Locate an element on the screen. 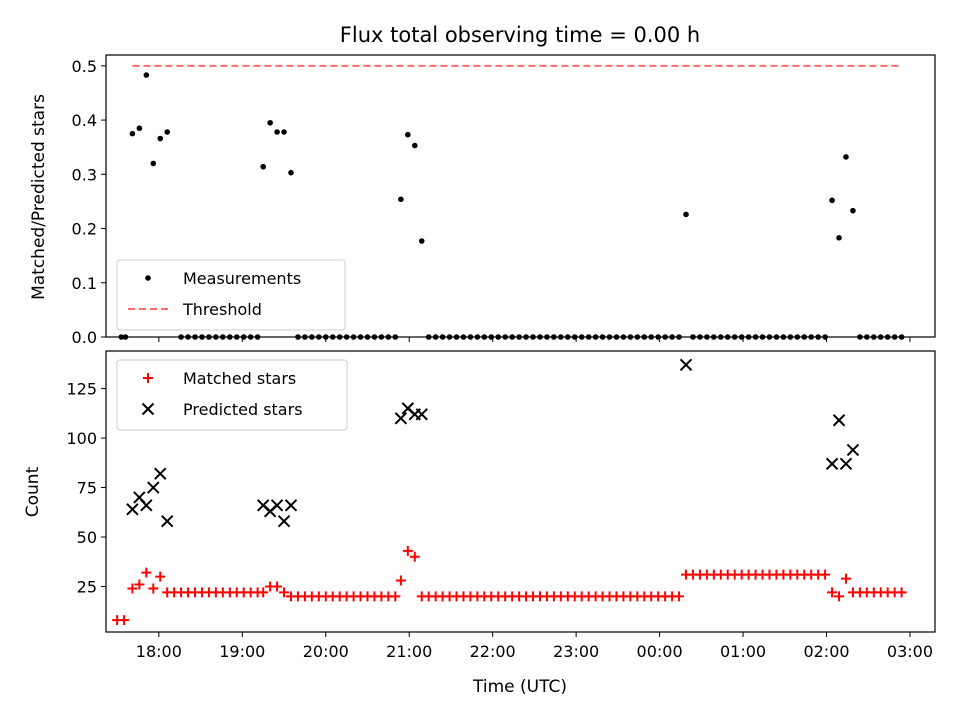 The width and height of the screenshot is (960, 720). top-chart-y-tick-label: 0.5 is located at coordinates (84, 66).